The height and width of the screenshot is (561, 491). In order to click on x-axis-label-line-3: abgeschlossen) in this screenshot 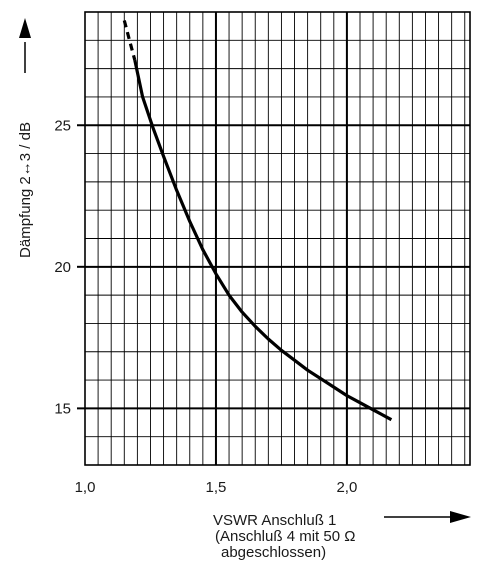, I will do `click(273, 552)`.